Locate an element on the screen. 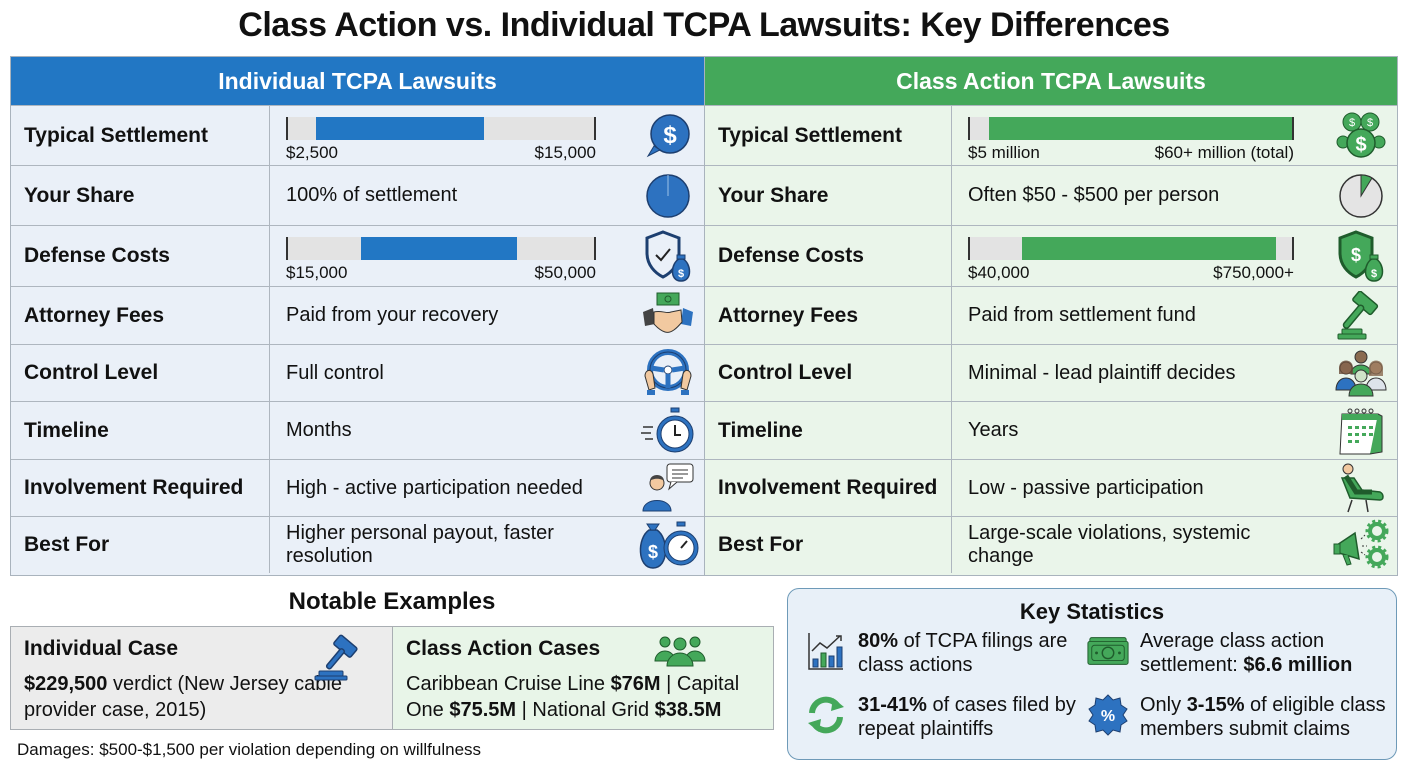  table-row: Attorney Fees Paid from your recovery is located at coordinates (357, 315).